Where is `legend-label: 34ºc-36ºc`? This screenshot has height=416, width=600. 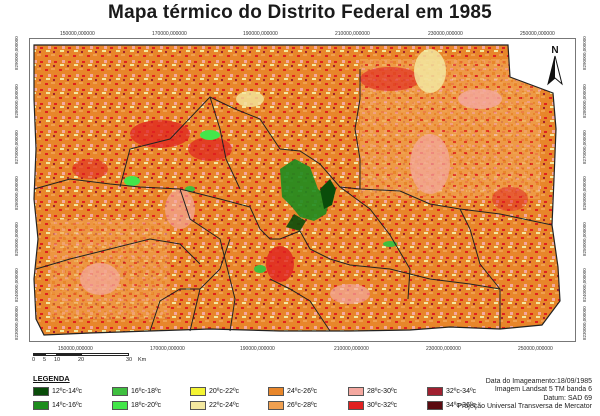 legend-label: 34ºc-36ºc is located at coordinates (461, 405).